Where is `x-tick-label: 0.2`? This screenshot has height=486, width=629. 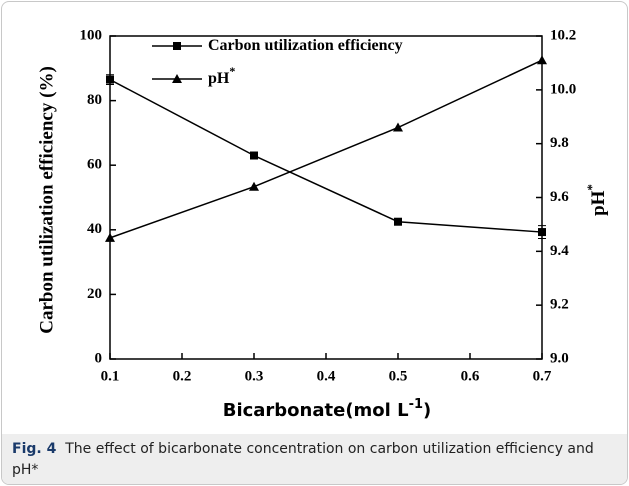
x-tick-label: 0.2 is located at coordinates (182, 376).